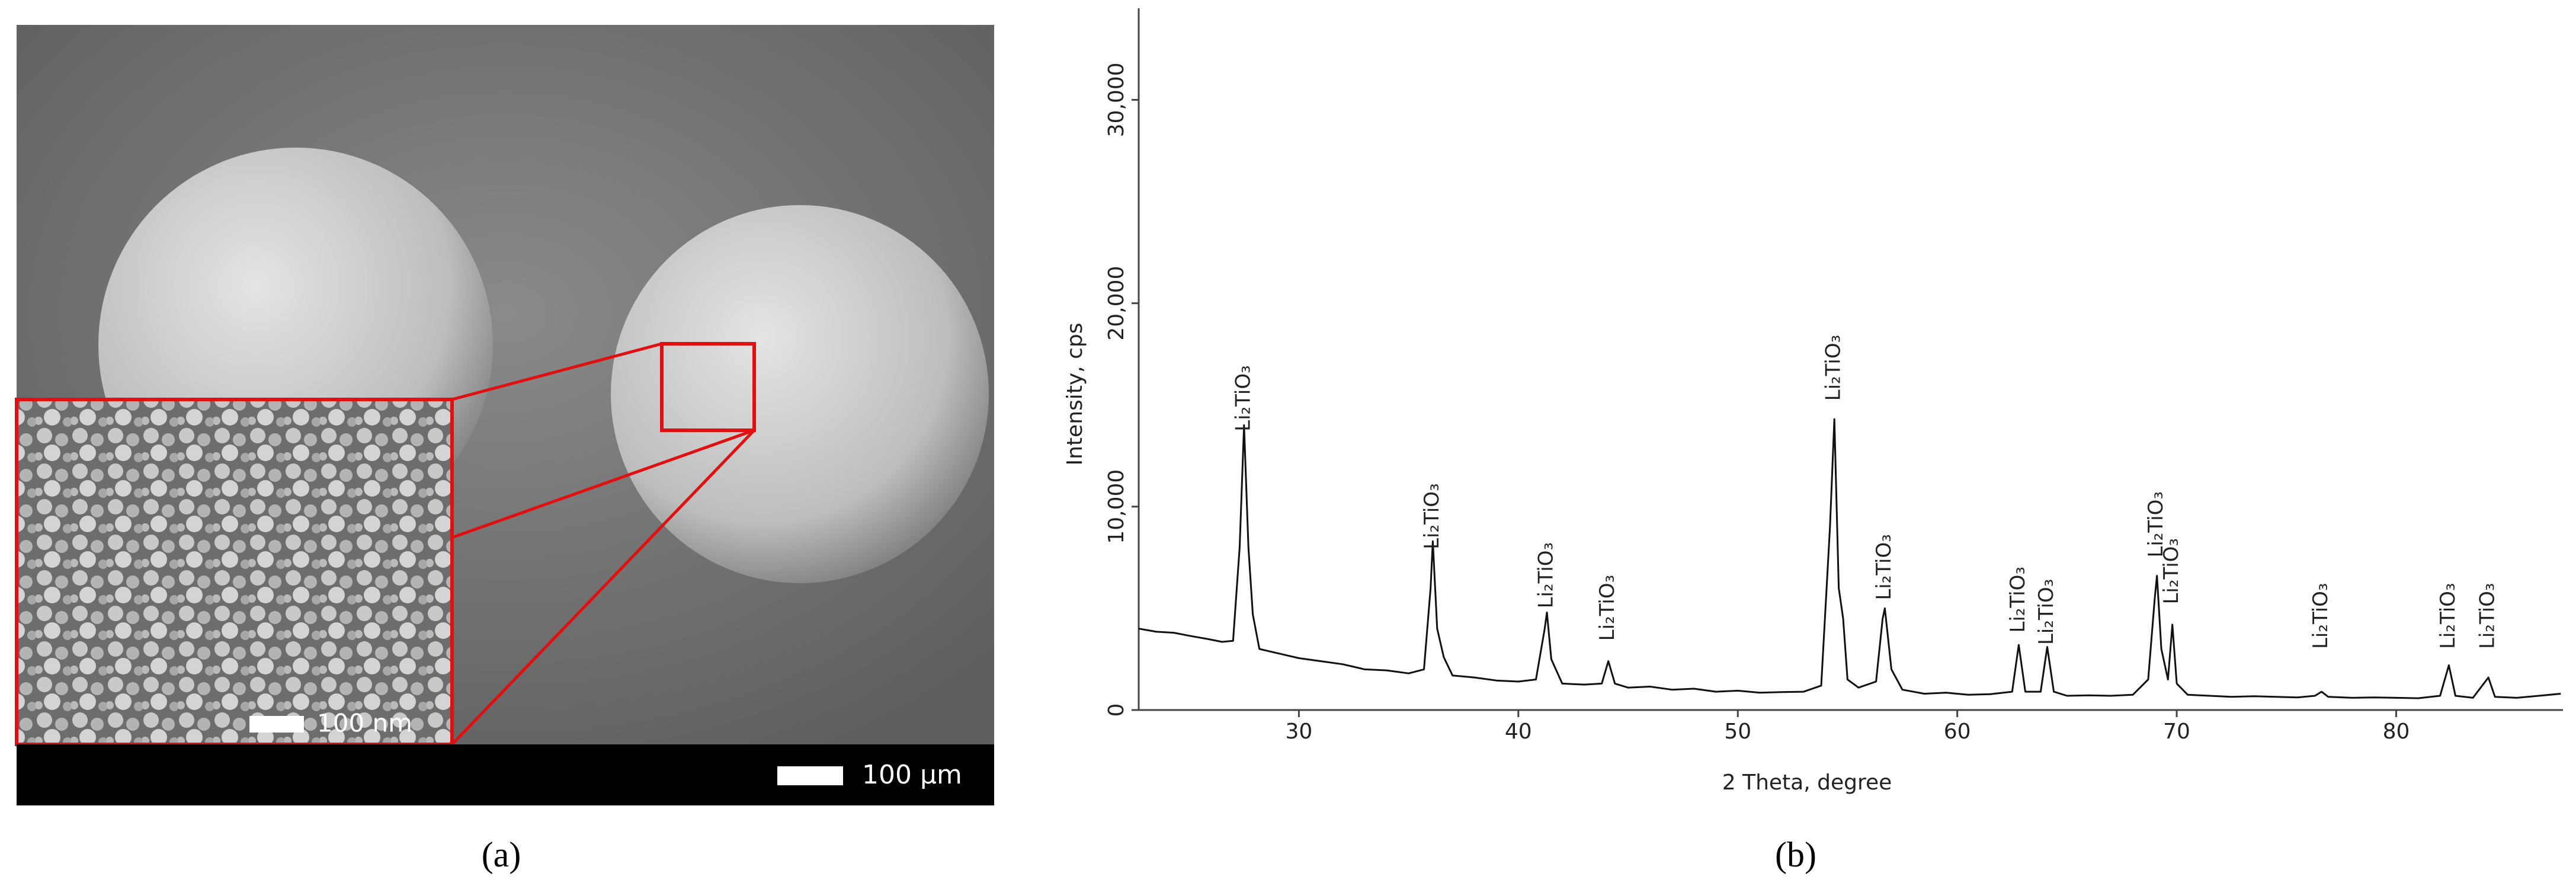 The image size is (2576, 889). What do you see at coordinates (1807, 782) in the screenshot?
I see `x-axis-label: 2 Theta, degree` at bounding box center [1807, 782].